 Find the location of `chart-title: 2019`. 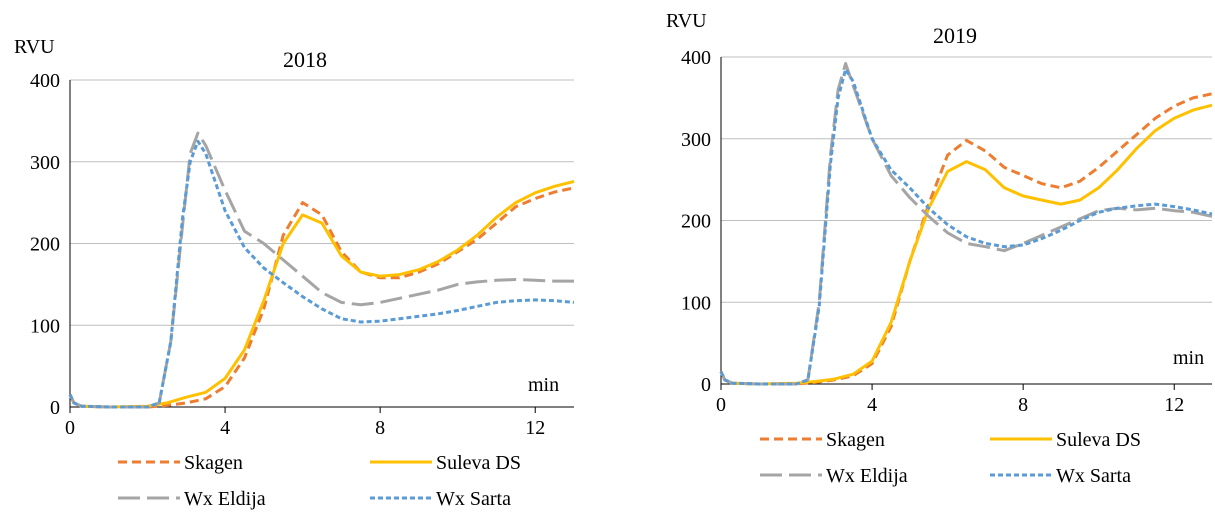

chart-title: 2019 is located at coordinates (955, 35).